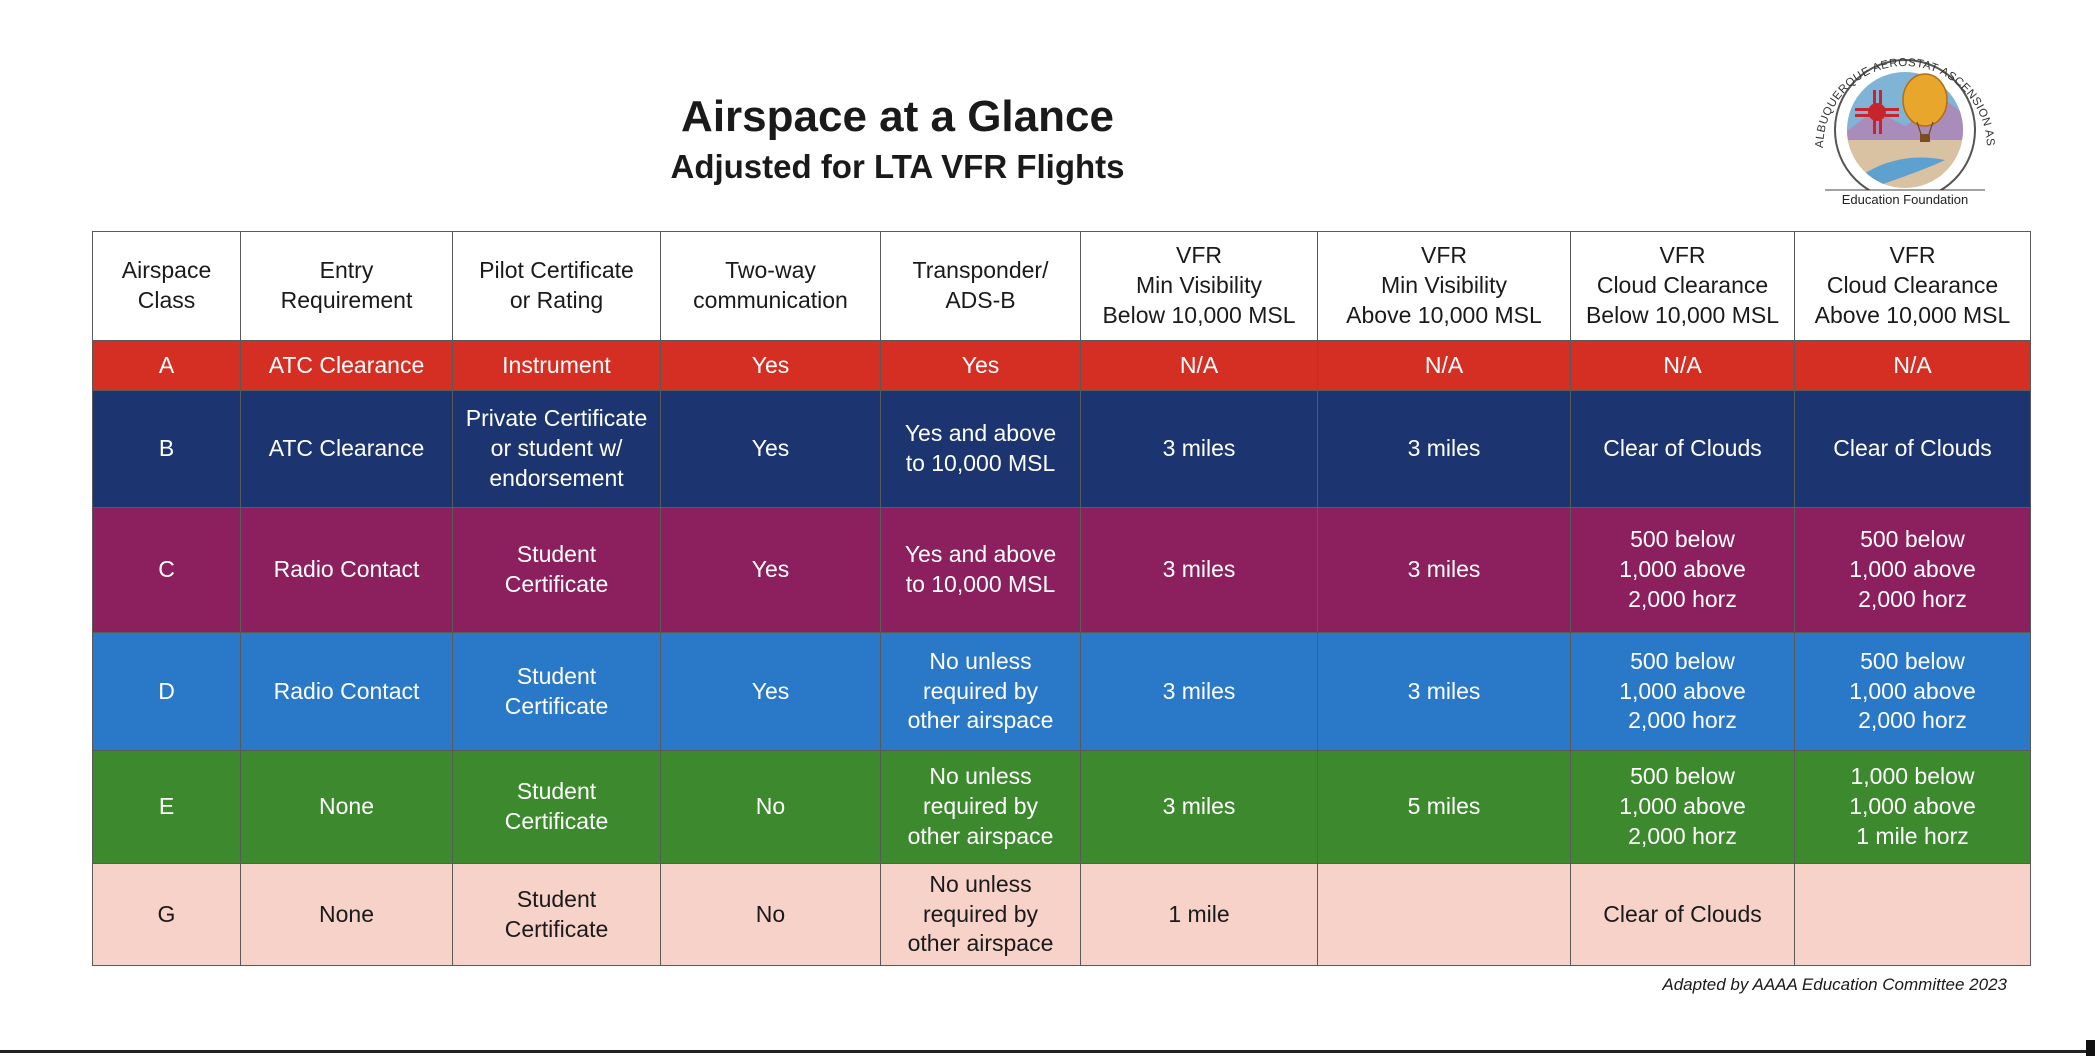 The height and width of the screenshot is (1056, 2095). What do you see at coordinates (556, 286) in the screenshot?
I see `column-header-pilot-certificate: Pilot Certificate or Rating` at bounding box center [556, 286].